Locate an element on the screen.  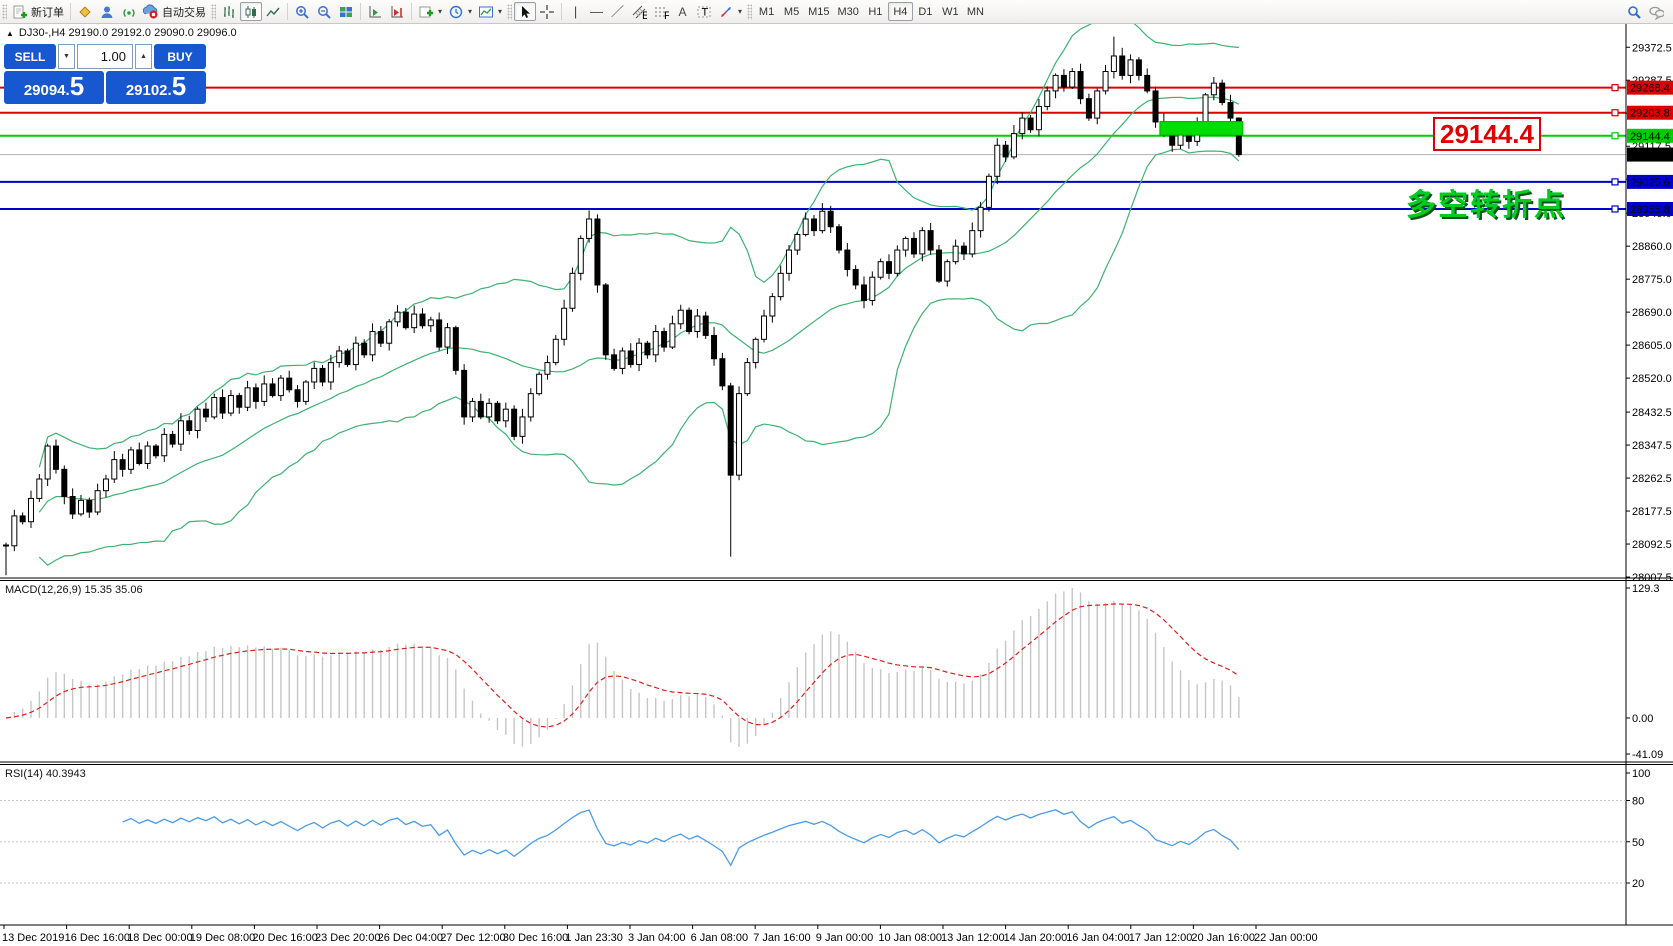
community-button is located at coordinates (107, 11).